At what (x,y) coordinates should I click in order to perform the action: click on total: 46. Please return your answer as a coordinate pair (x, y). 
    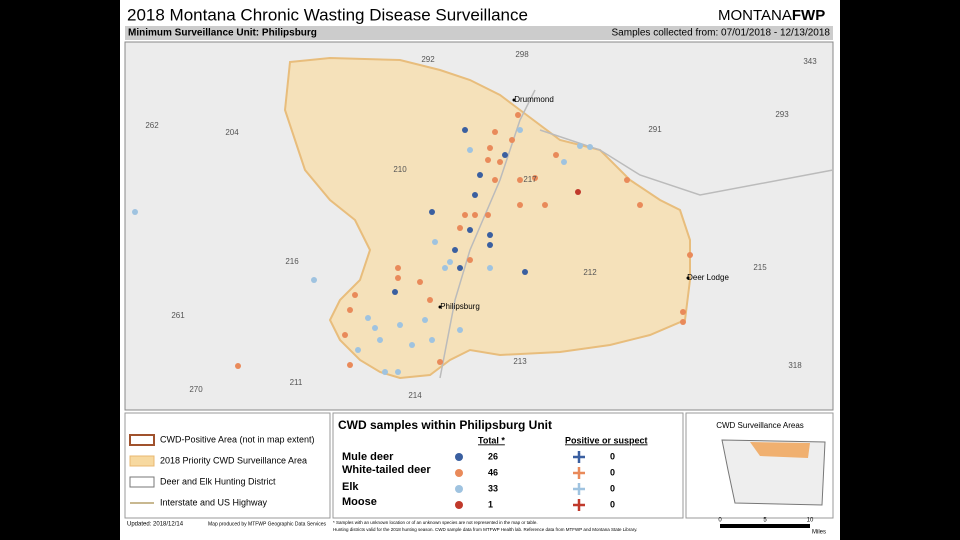
    Looking at the image, I should click on (493, 472).